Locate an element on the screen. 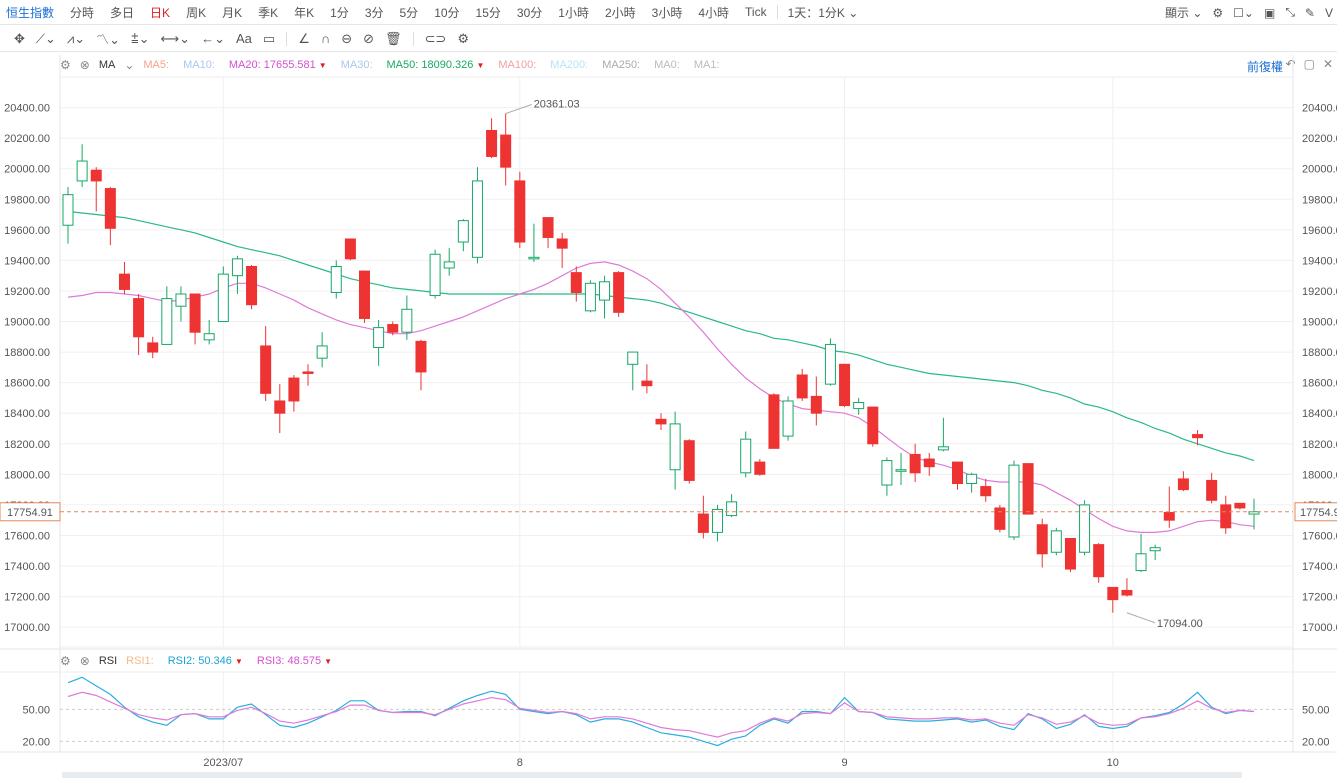  trash-icon: 🗑 is located at coordinates (393, 38).